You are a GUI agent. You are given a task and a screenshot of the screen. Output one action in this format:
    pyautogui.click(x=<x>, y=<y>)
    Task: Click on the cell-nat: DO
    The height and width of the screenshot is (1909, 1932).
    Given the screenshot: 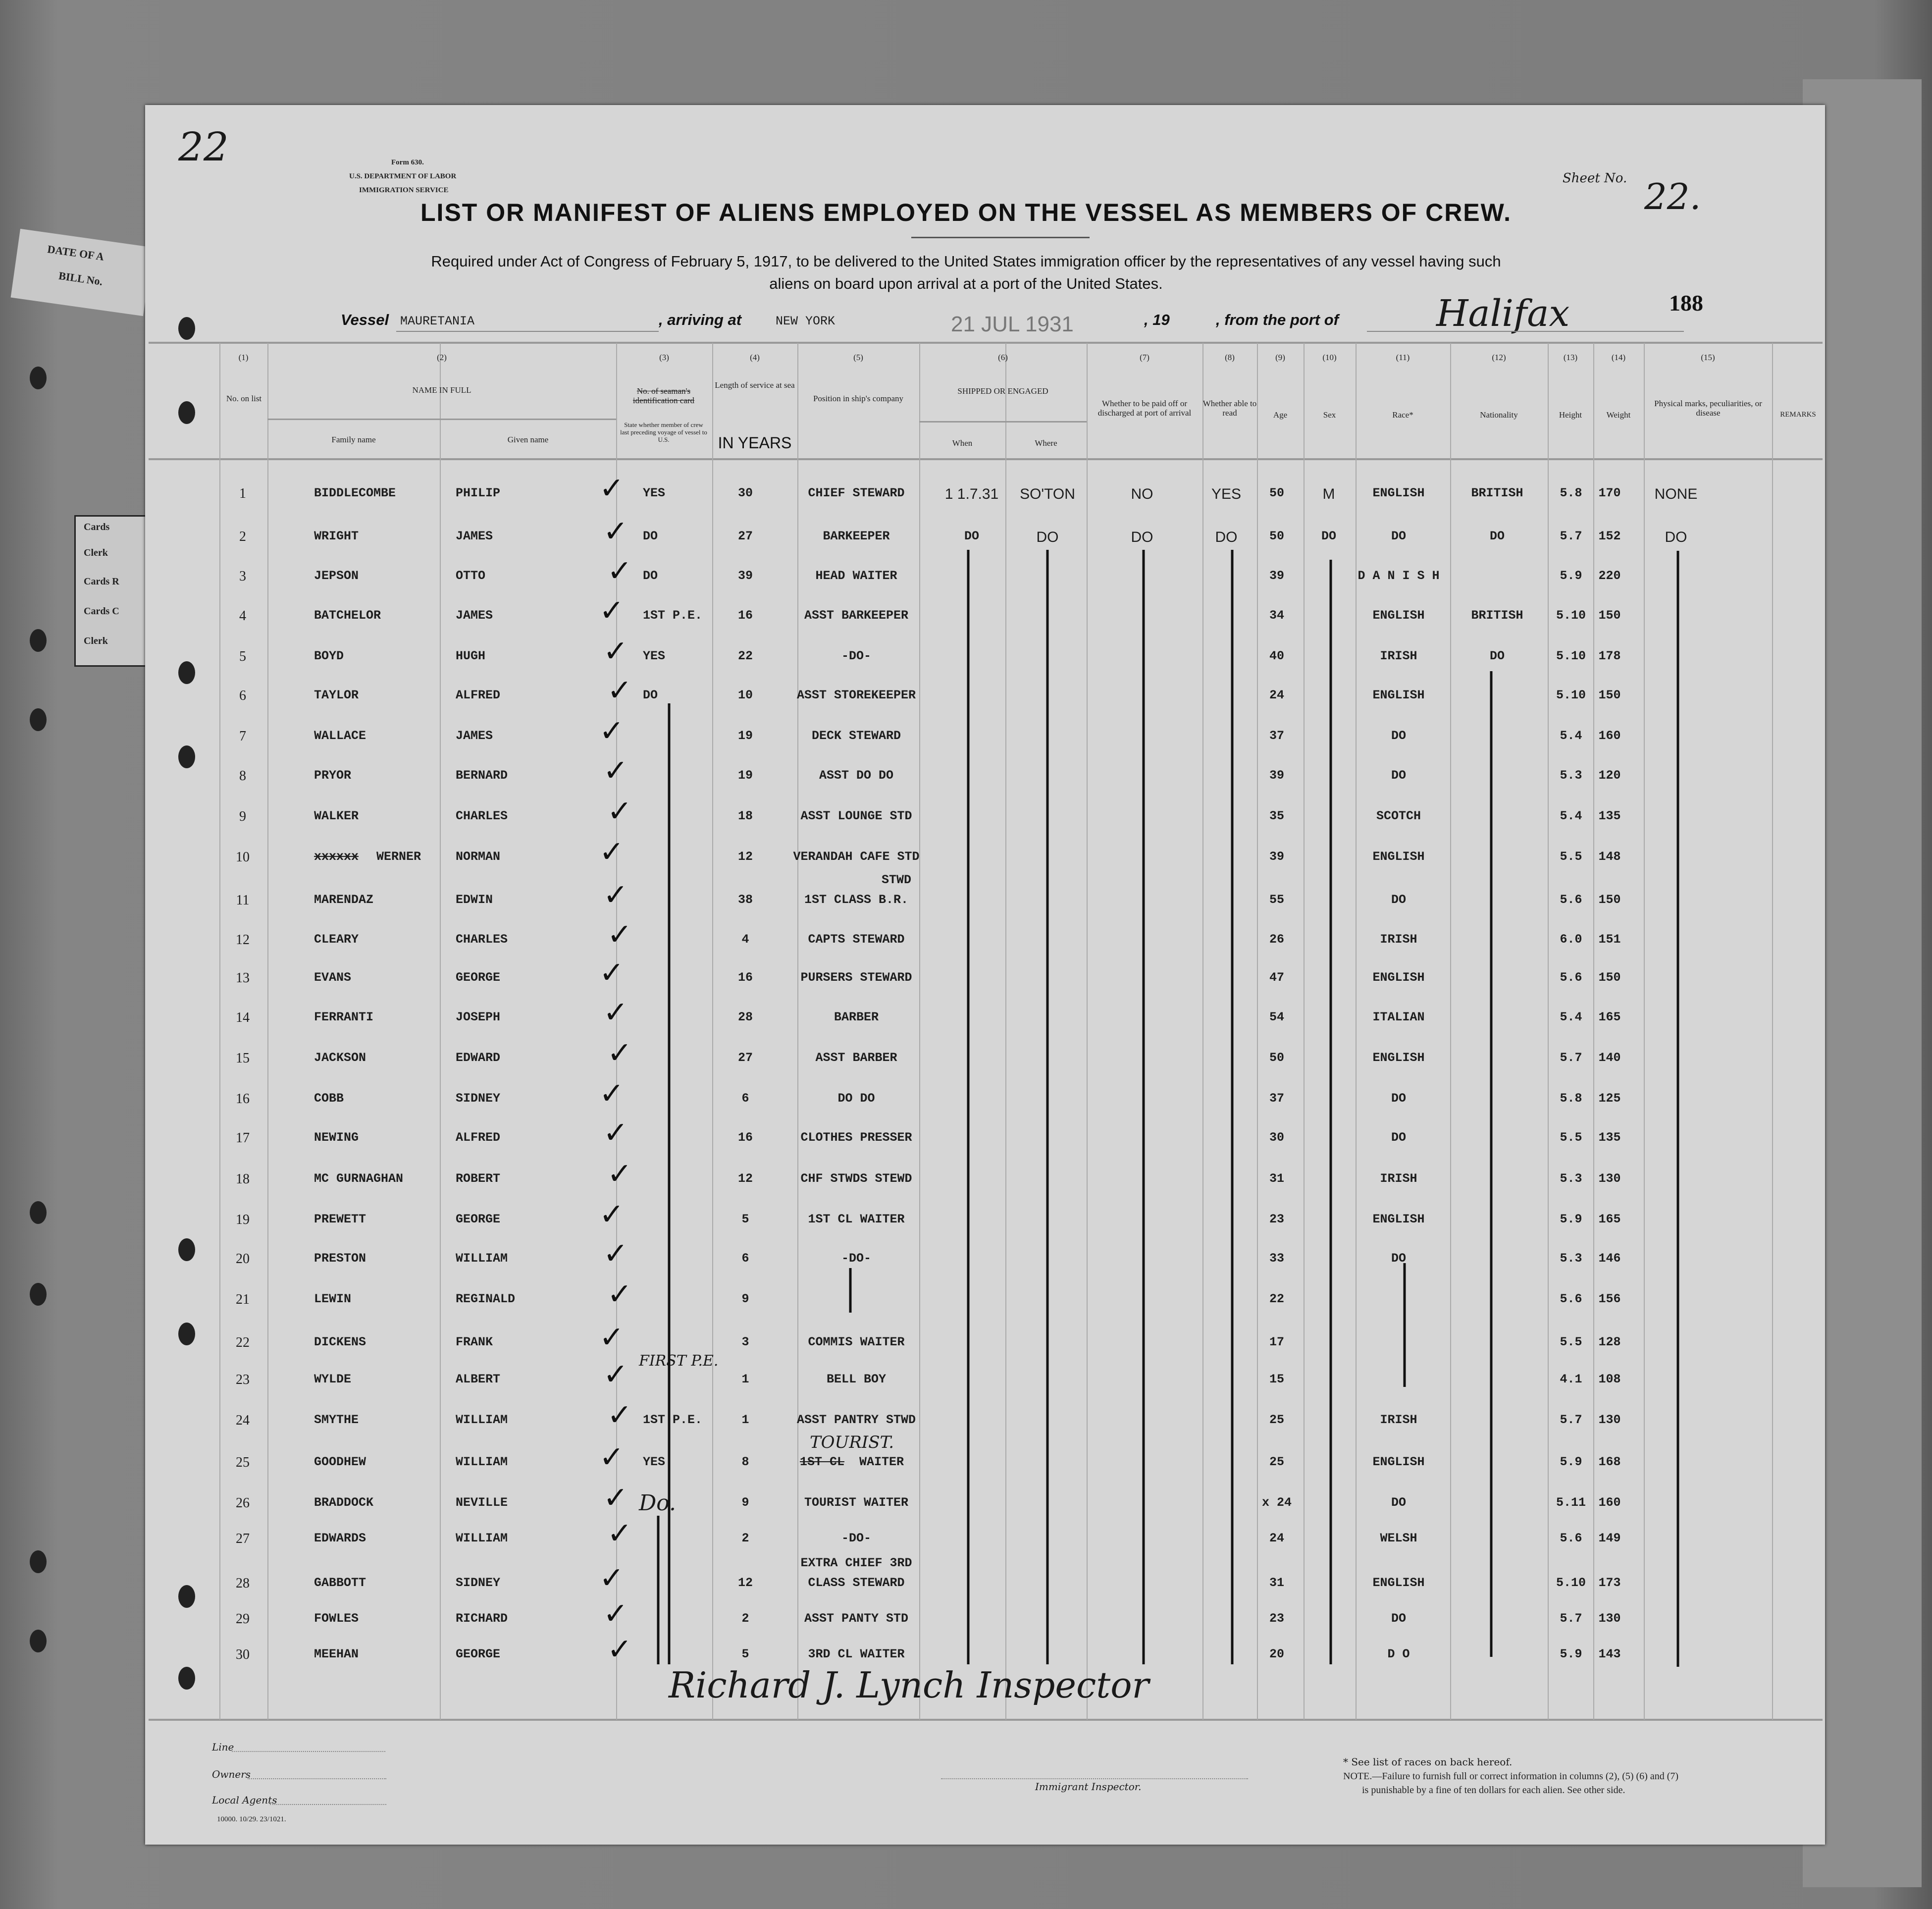 What is the action you would take?
    pyautogui.click(x=1497, y=536)
    